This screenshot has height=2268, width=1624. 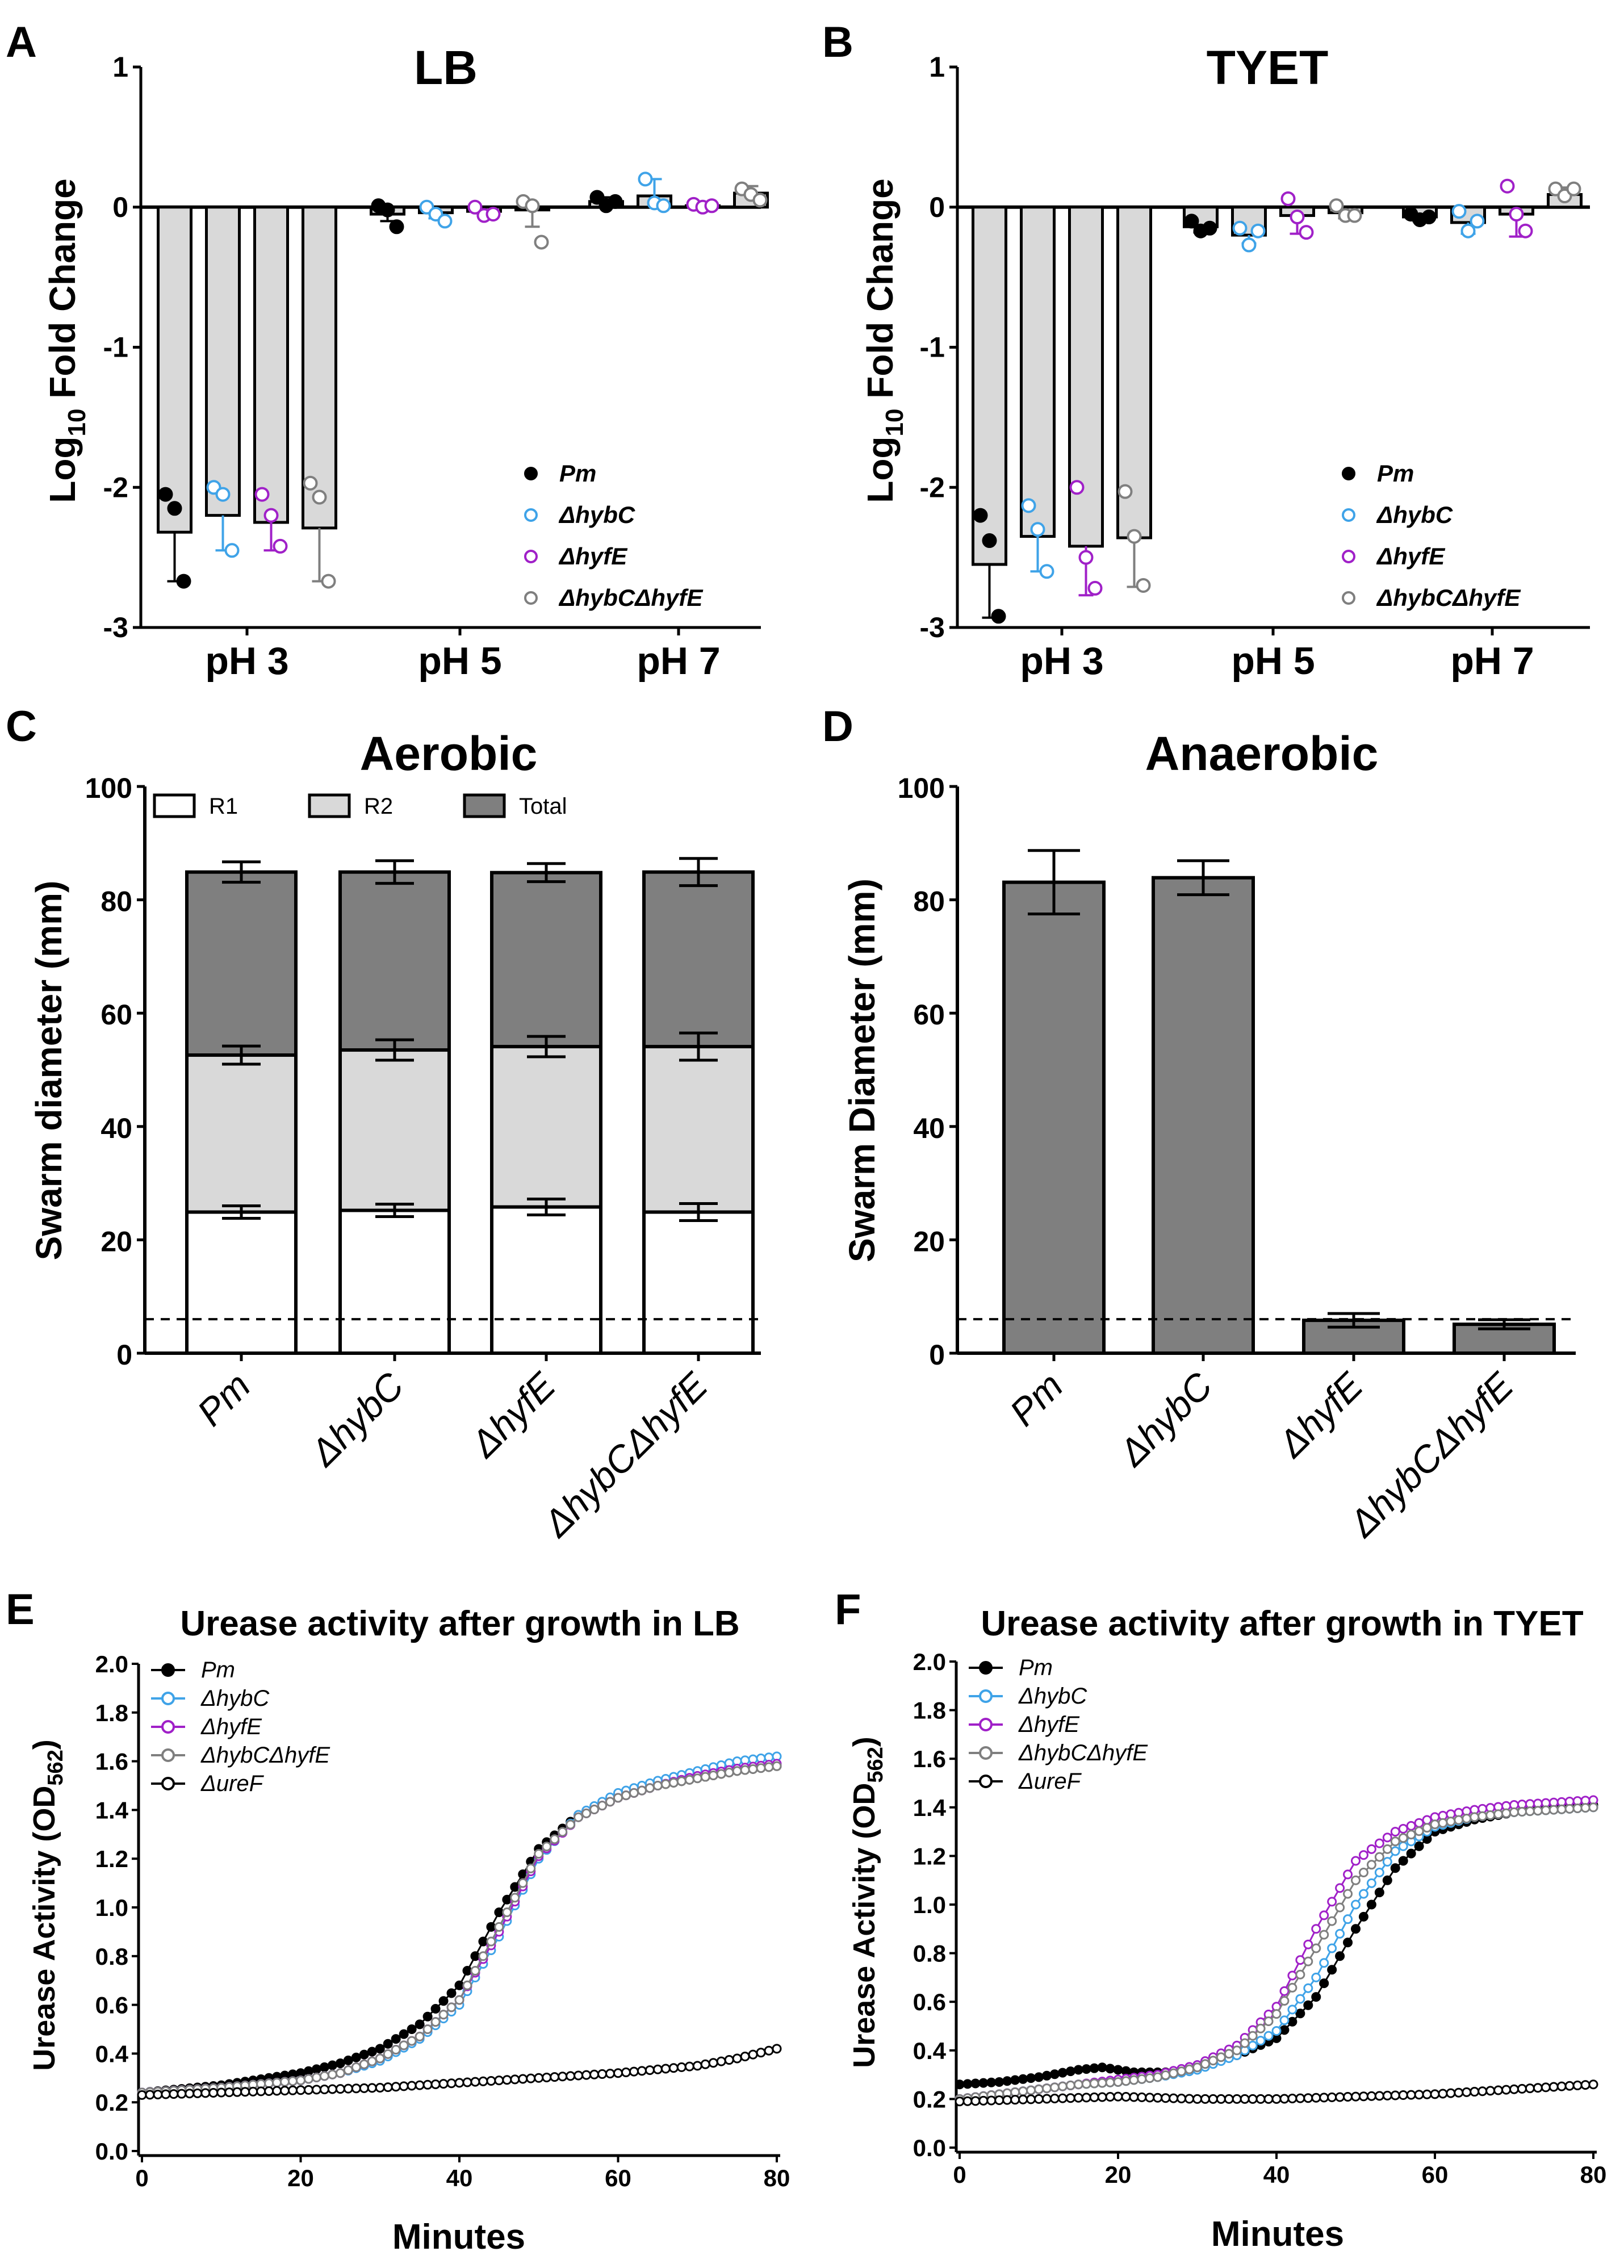 What do you see at coordinates (929, 1953) in the screenshot?
I see `y-tick-label: 0.8` at bounding box center [929, 1953].